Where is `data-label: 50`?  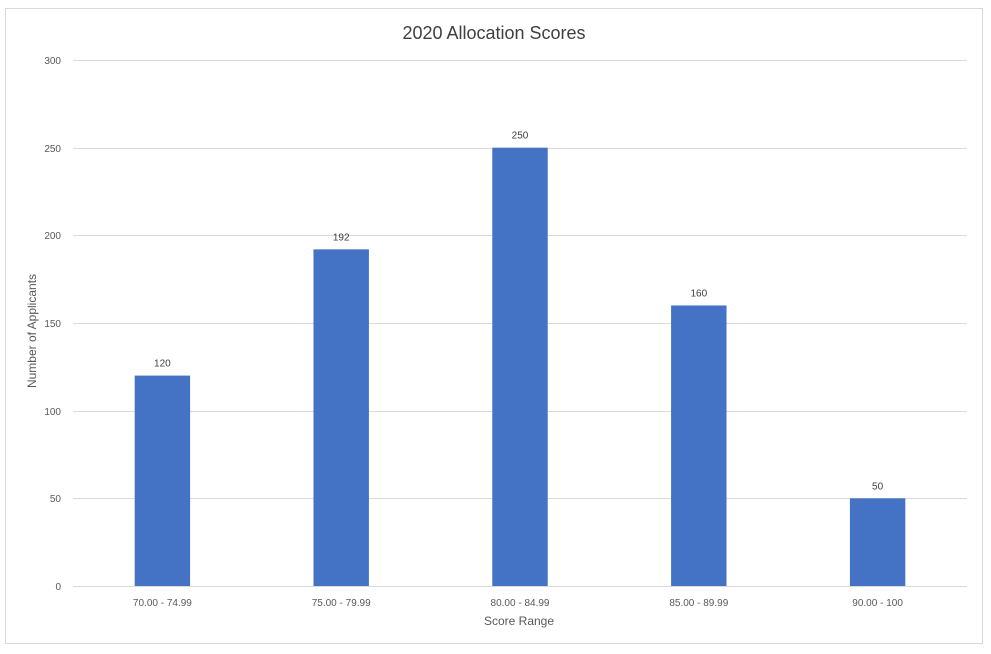 data-label: 50 is located at coordinates (878, 486).